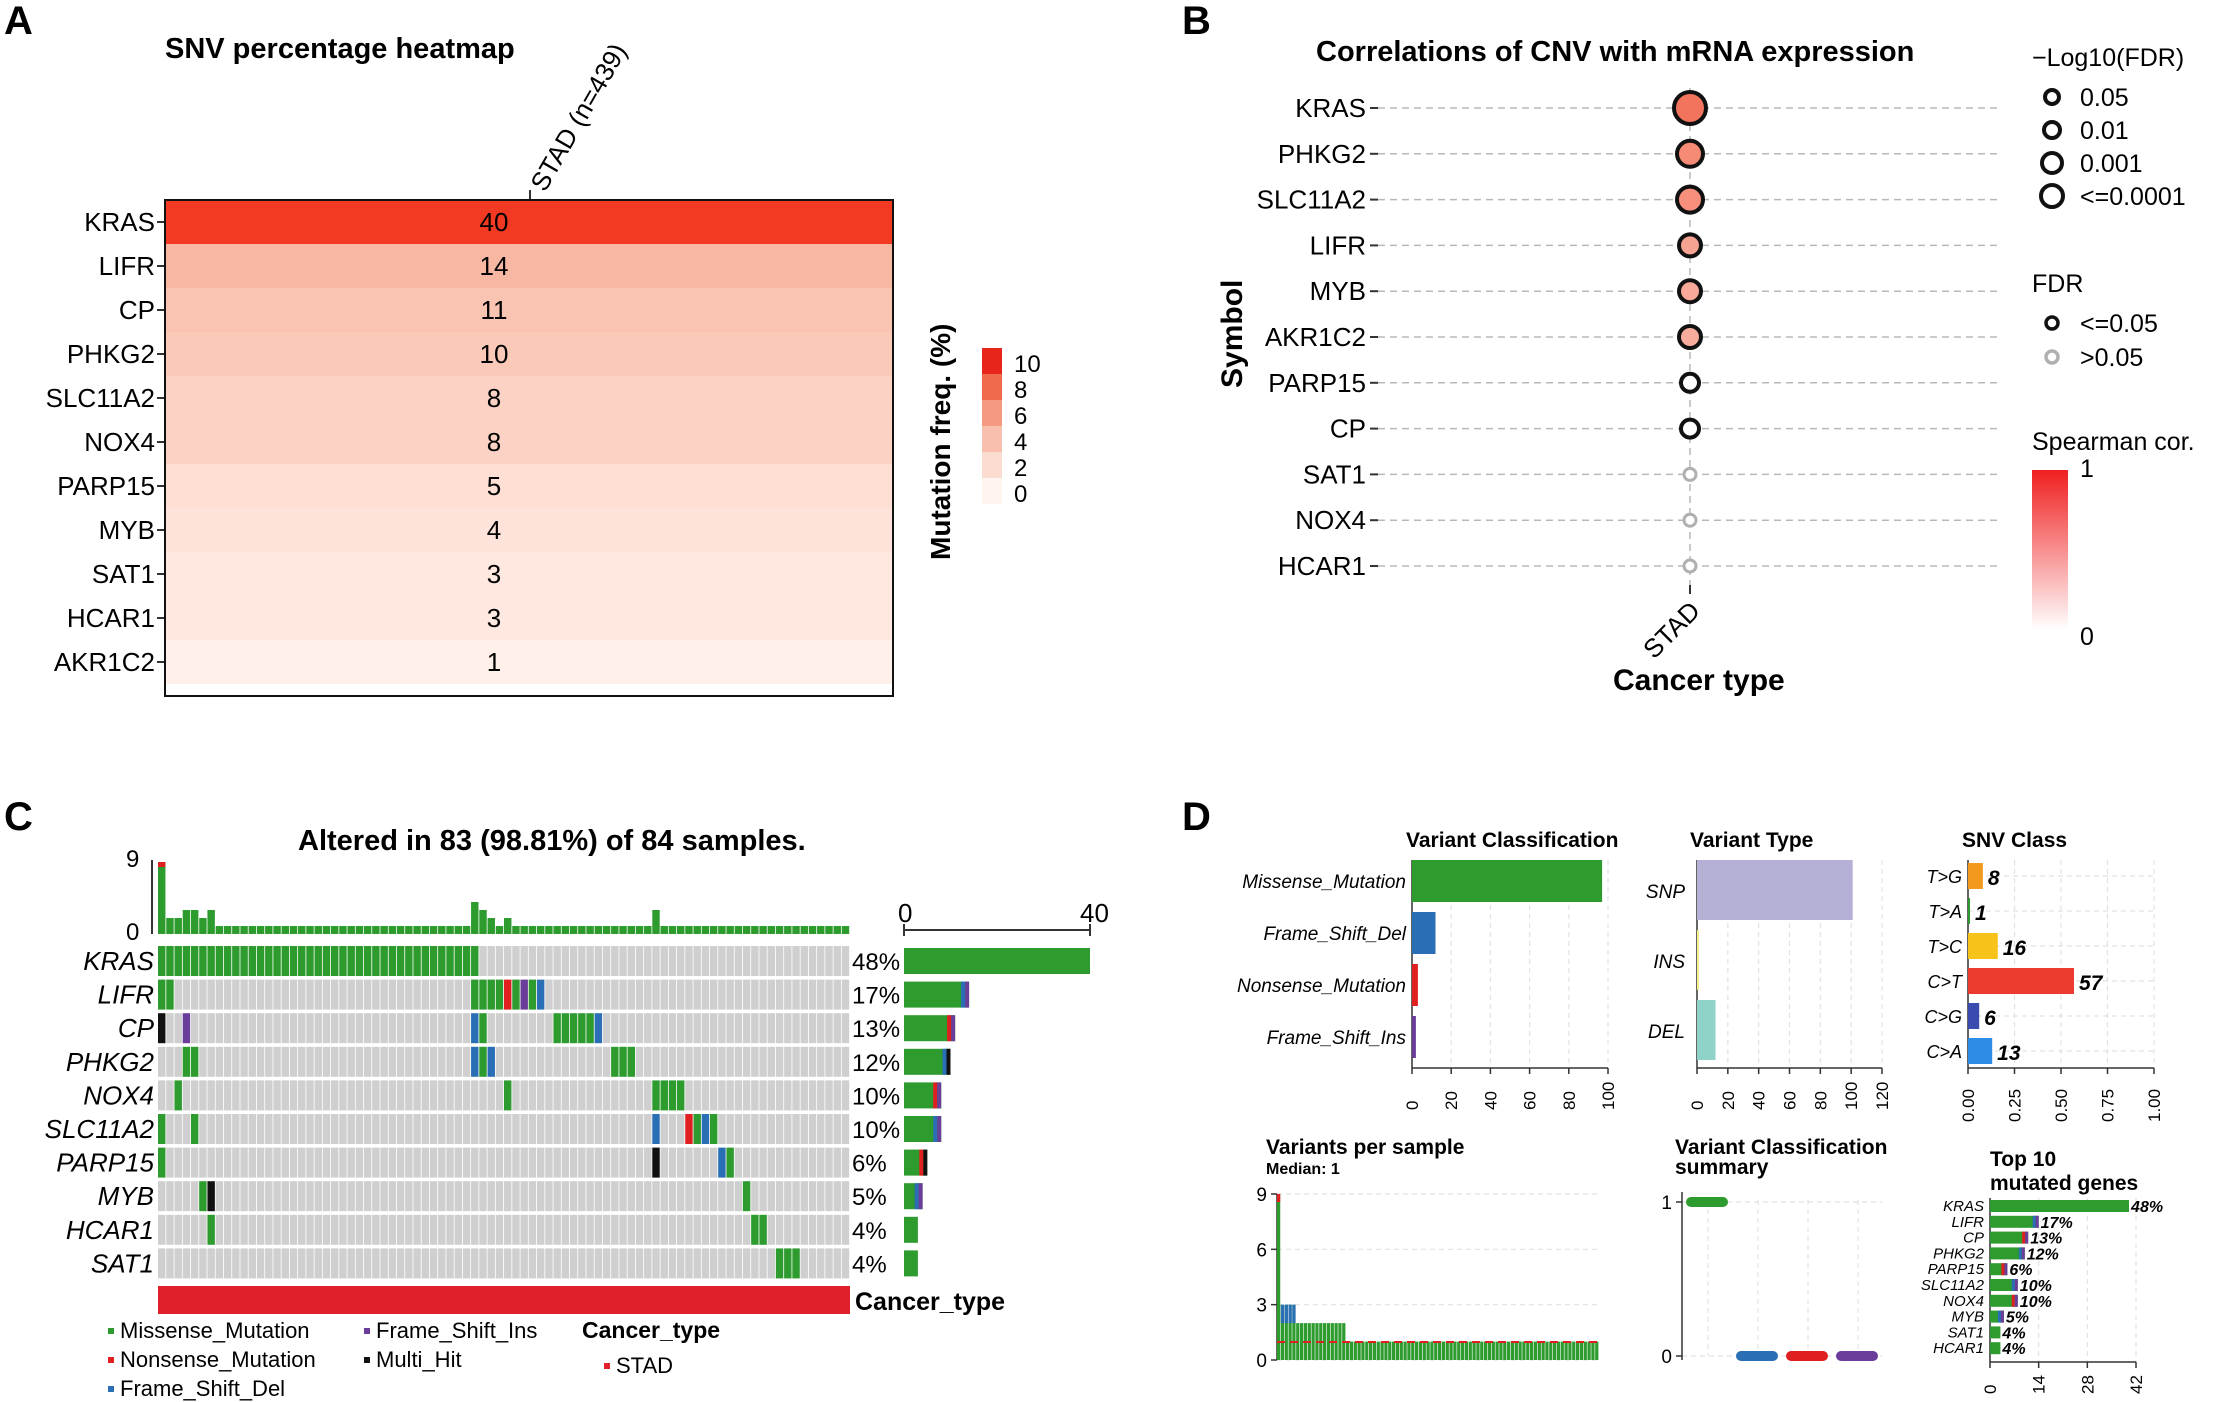 The width and height of the screenshot is (2217, 1402). What do you see at coordinates (876, 1113) in the screenshot?
I see `oncoprint-percentages: 48% 17% 13% 12% 10% 10% 6% 5% 4% 4%` at bounding box center [876, 1113].